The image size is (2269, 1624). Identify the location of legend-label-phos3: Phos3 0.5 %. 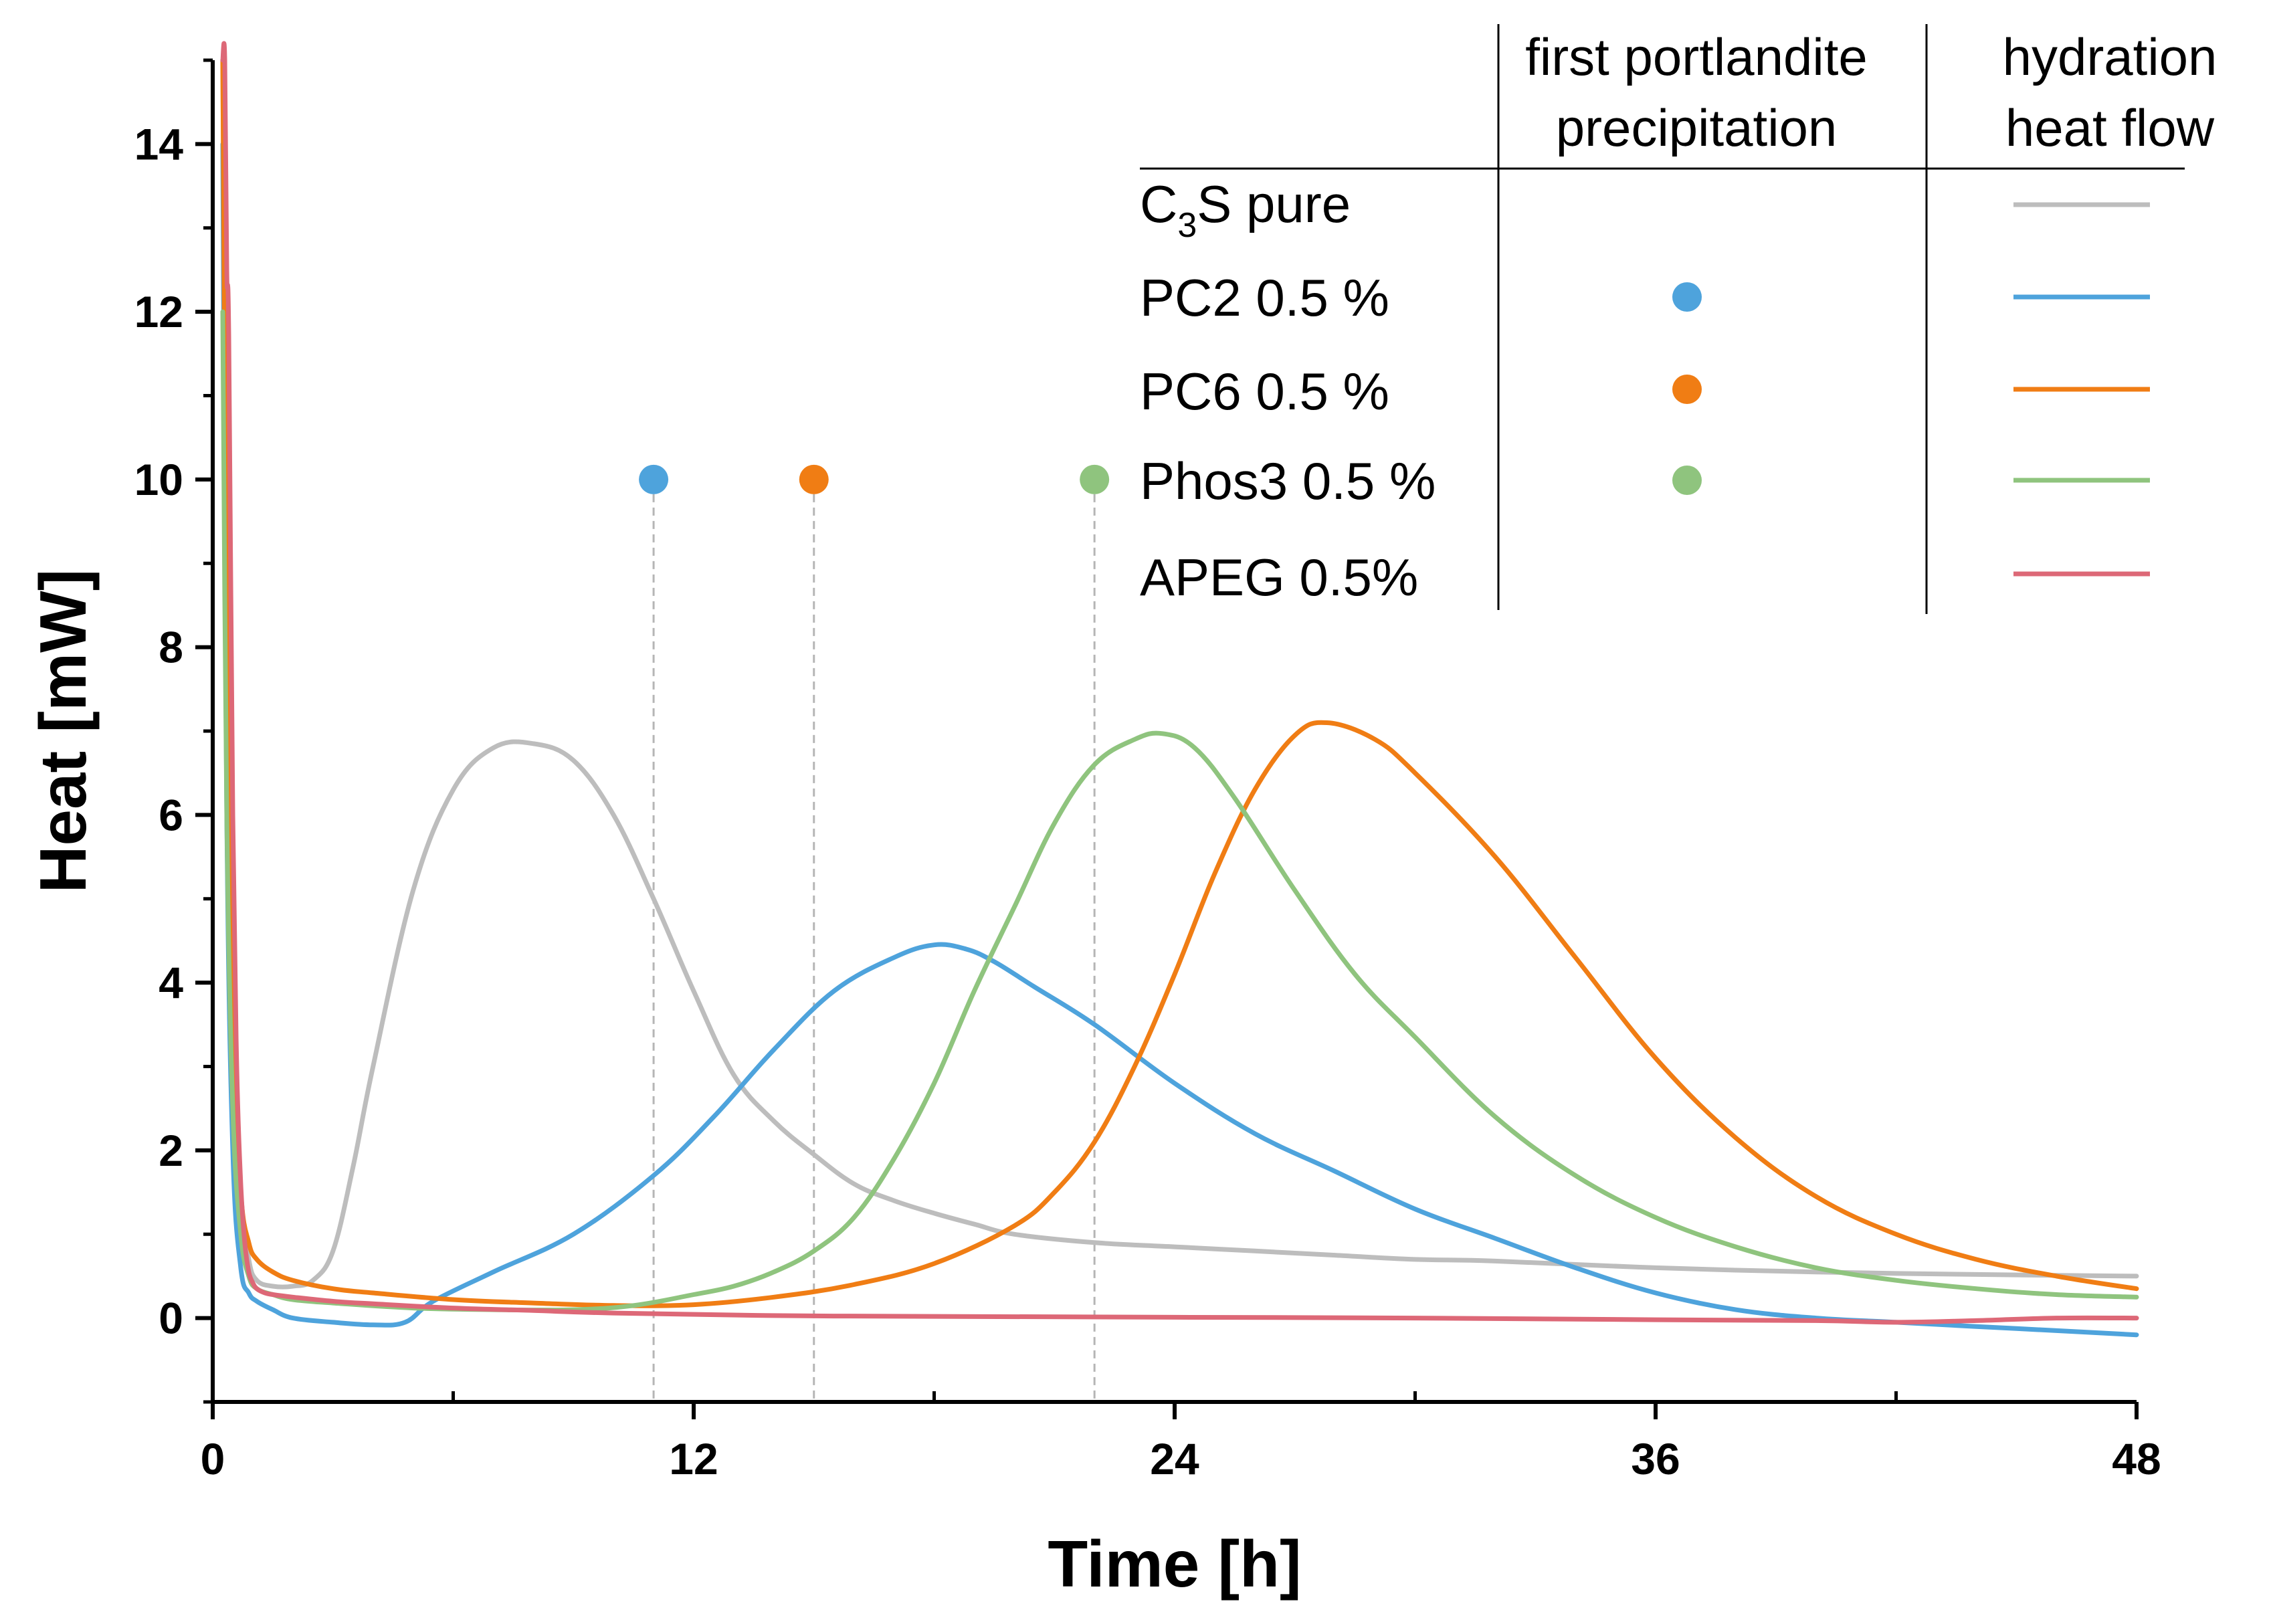
(1288, 480).